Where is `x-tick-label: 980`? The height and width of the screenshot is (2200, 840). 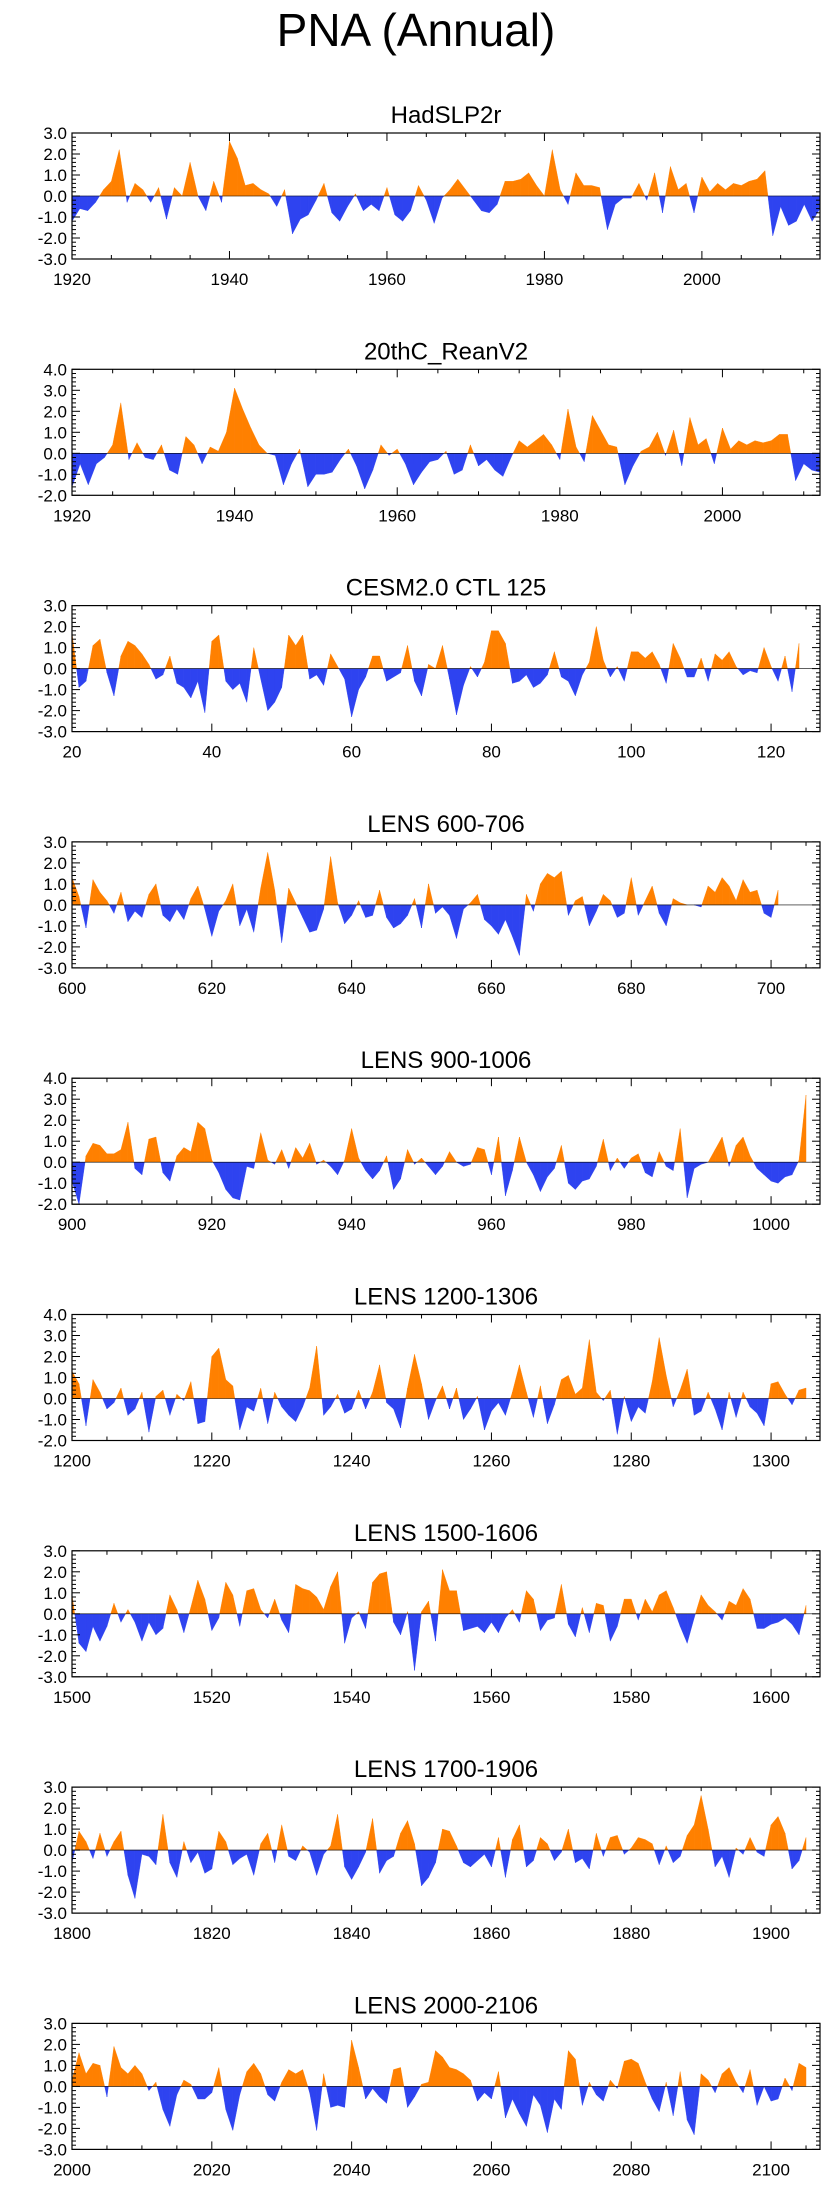 x-tick-label: 980 is located at coordinates (631, 1224).